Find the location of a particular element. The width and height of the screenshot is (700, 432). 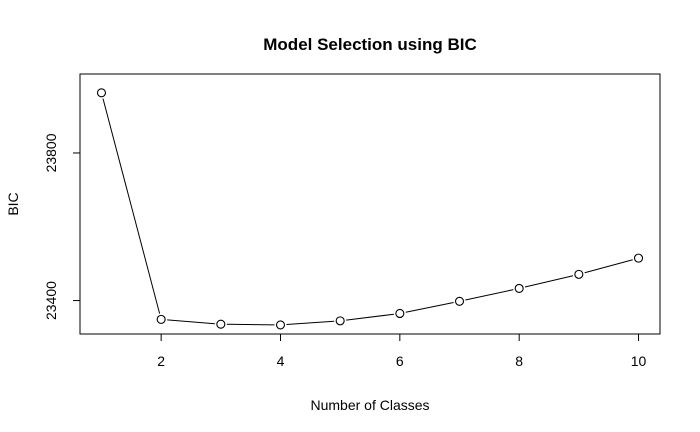

y-axis: 23400 23800 is located at coordinates (62, 226).